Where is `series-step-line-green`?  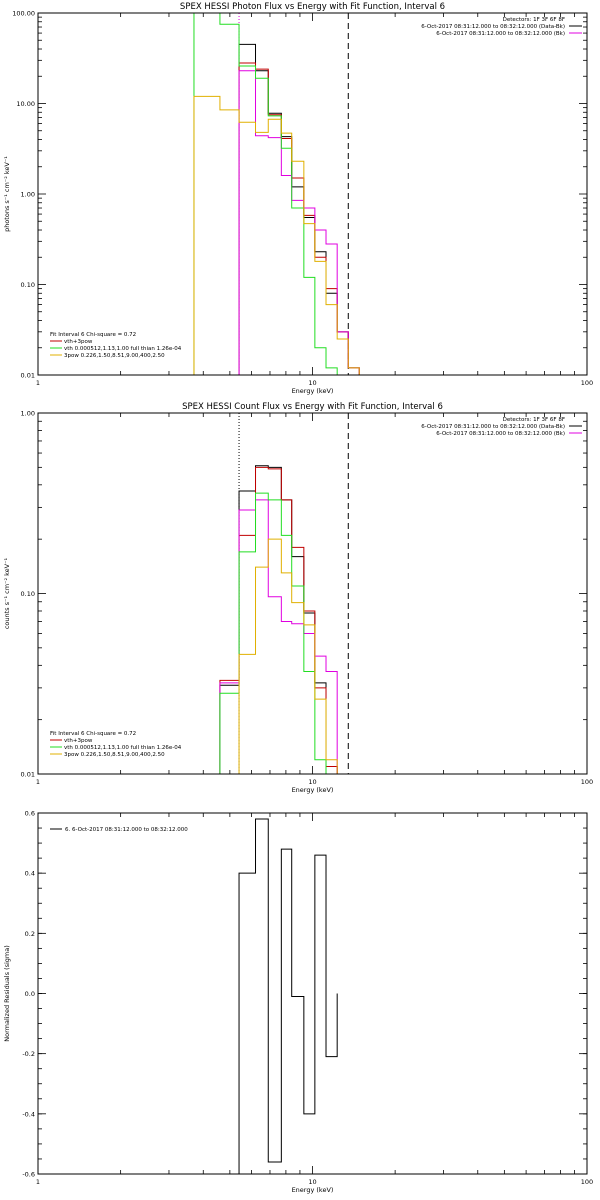 series-step-line-green is located at coordinates (265, 194).